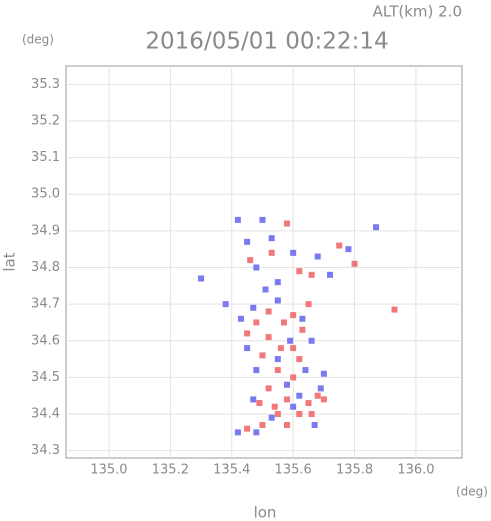  I want to click on altitude-label: ALT(km) 2.0, so click(417, 12).